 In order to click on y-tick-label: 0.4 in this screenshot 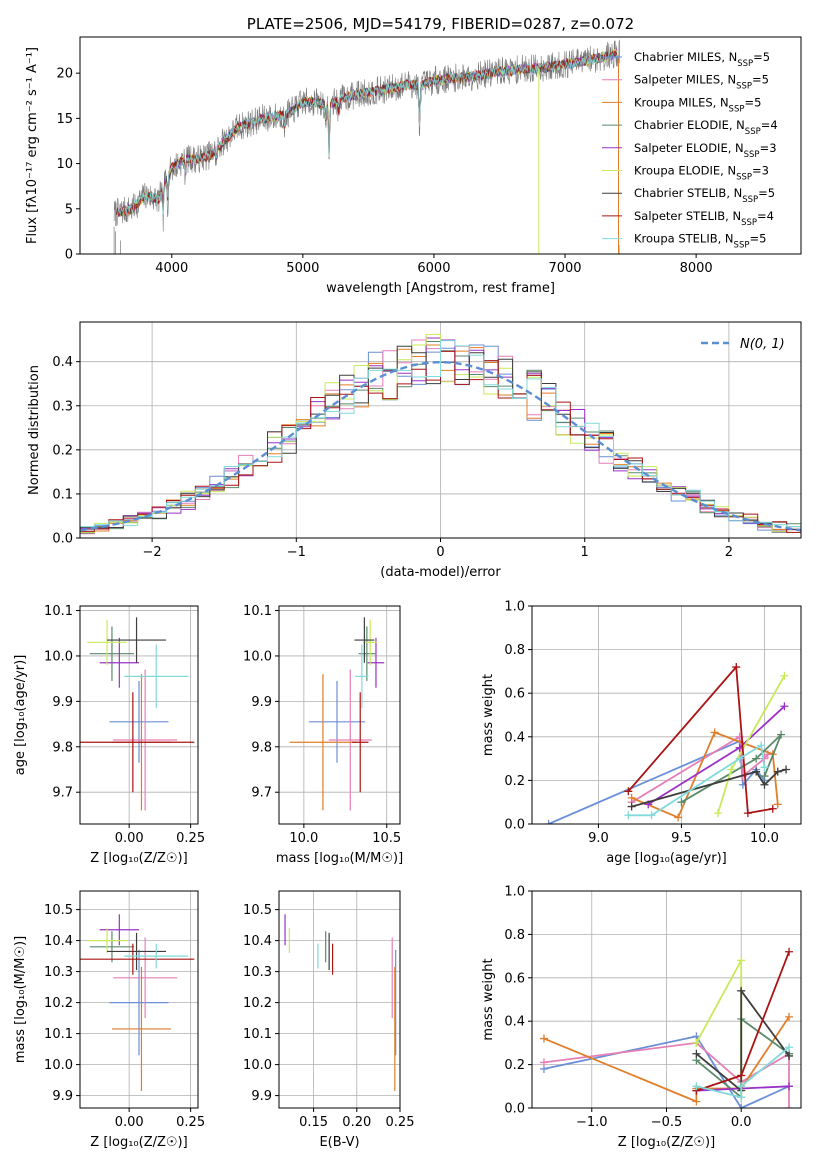, I will do `click(514, 737)`.